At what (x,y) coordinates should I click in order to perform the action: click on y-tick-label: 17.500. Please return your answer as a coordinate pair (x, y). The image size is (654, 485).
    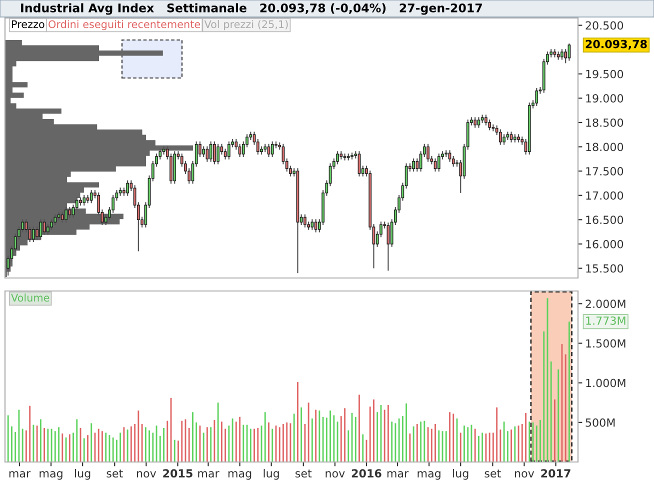
    Looking at the image, I should click on (605, 171).